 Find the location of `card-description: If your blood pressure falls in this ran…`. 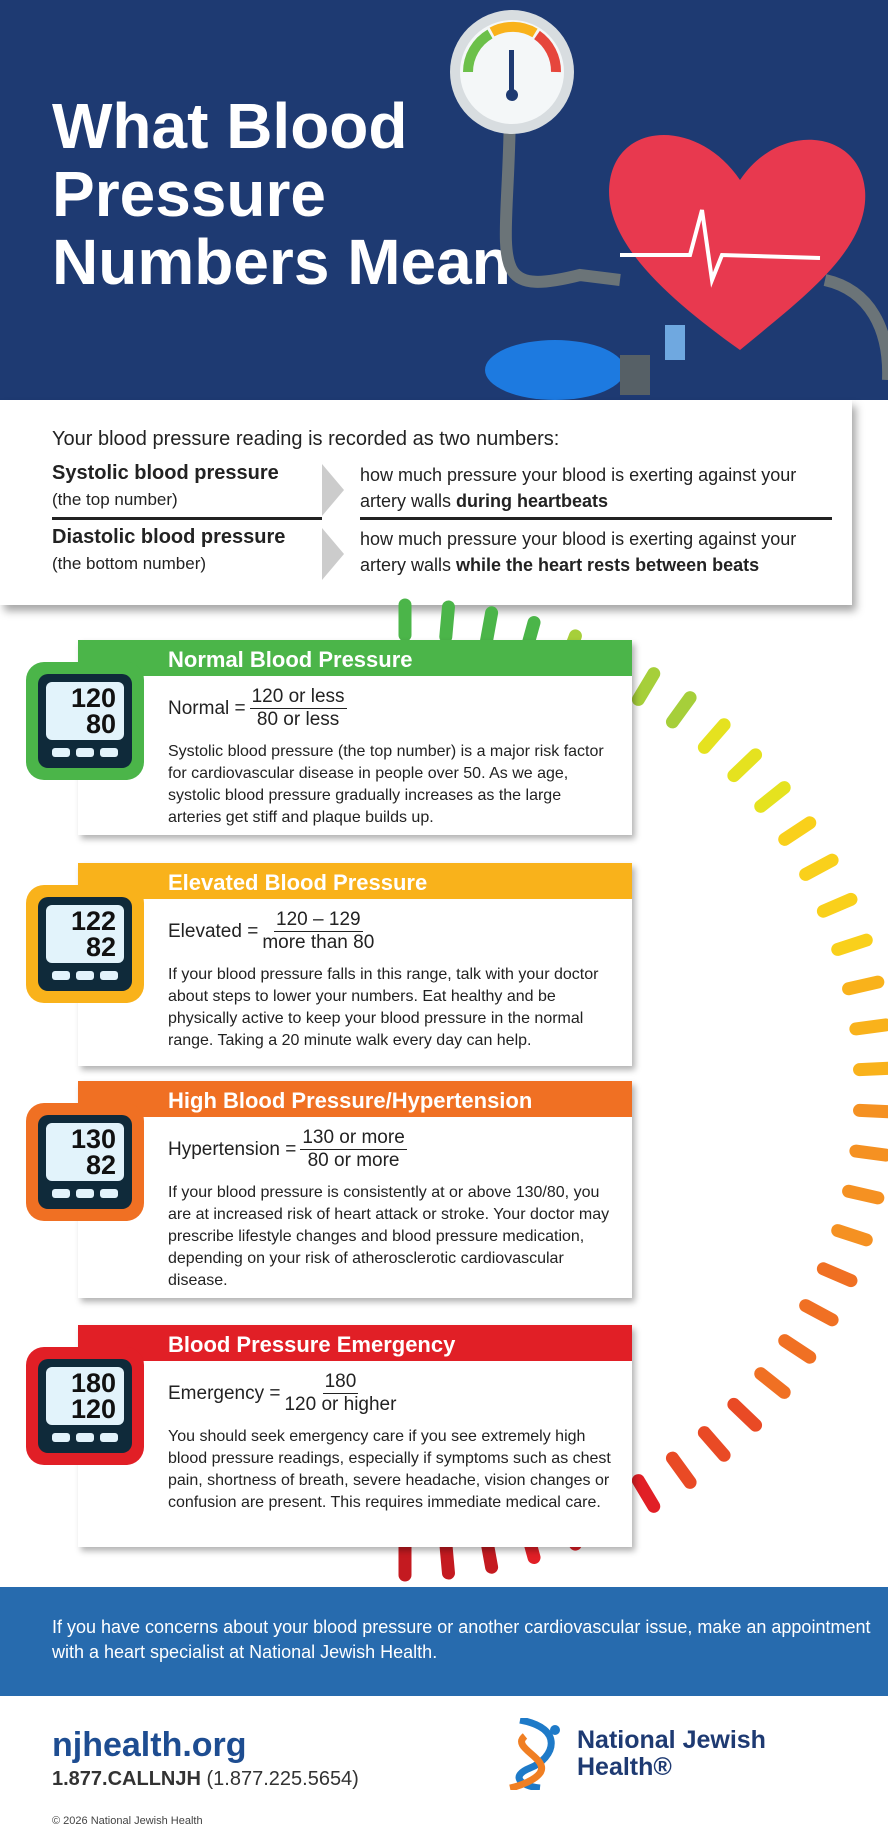

card-description: If your blood pressure falls in this ran… is located at coordinates (383, 1007).